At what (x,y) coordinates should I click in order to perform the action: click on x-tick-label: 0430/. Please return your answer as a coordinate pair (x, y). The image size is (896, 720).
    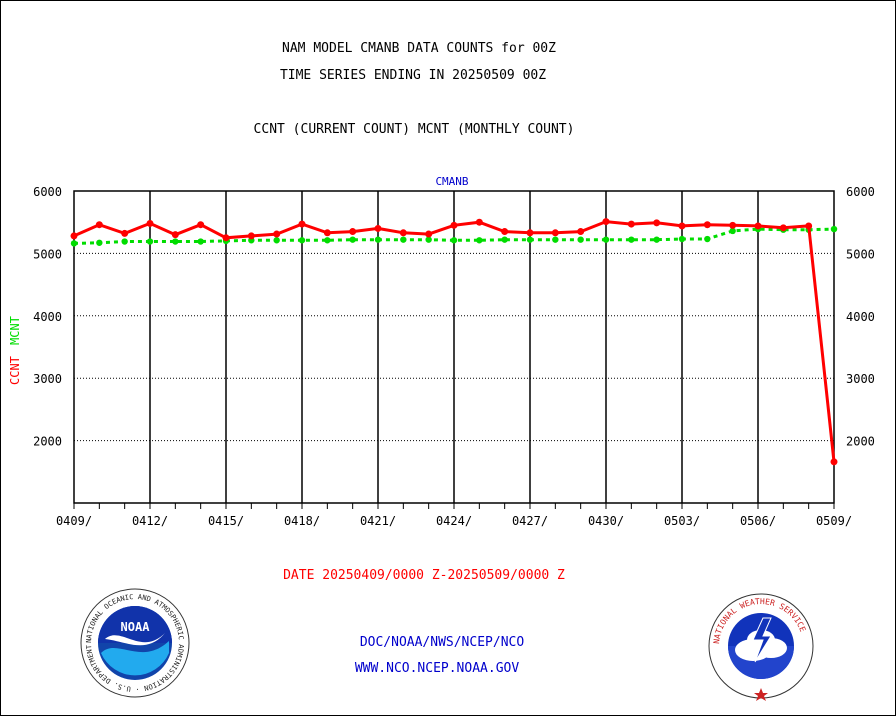
    Looking at the image, I should click on (606, 521).